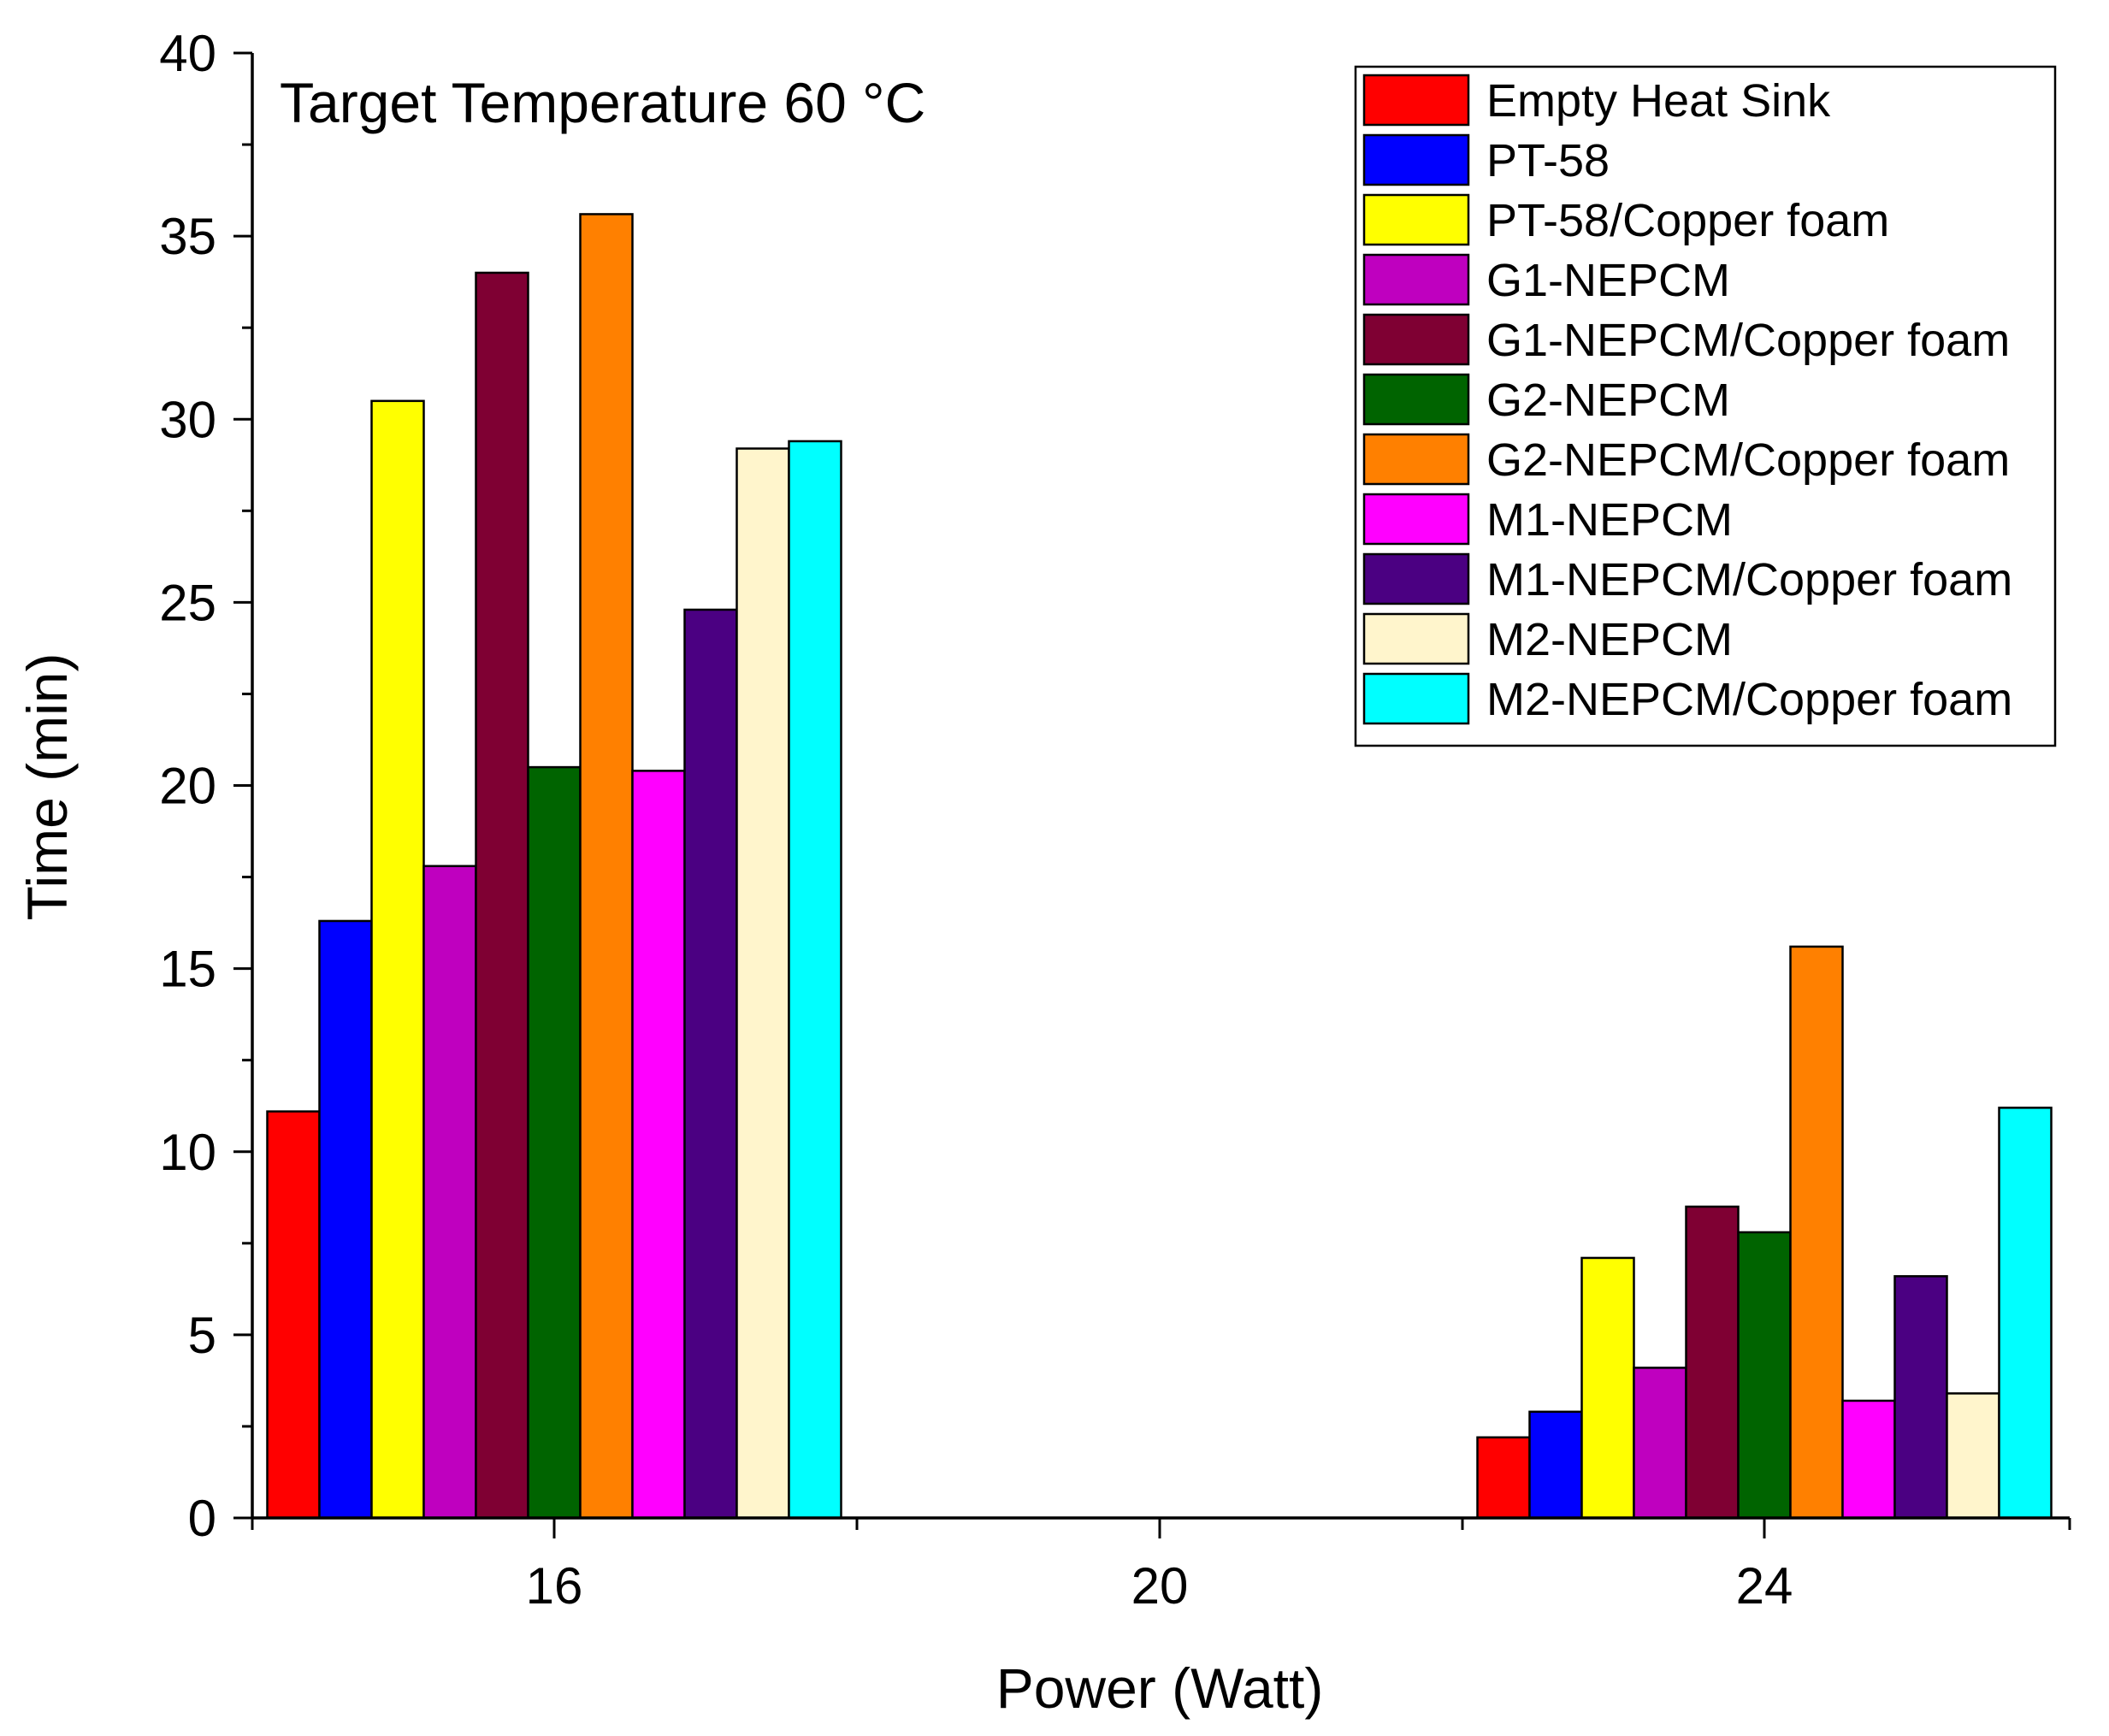  What do you see at coordinates (1416, 460) in the screenshot?
I see `legend-swatch-g2-nepcm-copper-foam` at bounding box center [1416, 460].